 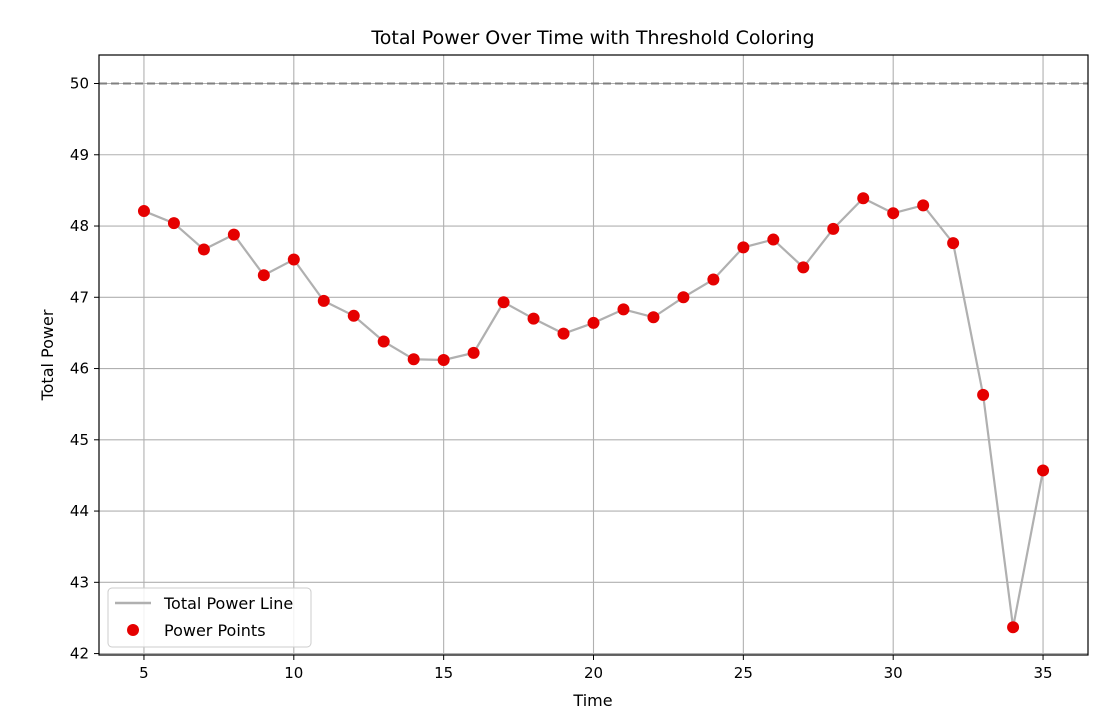 I want to click on y-axis-label: Total Power, so click(x=47, y=355).